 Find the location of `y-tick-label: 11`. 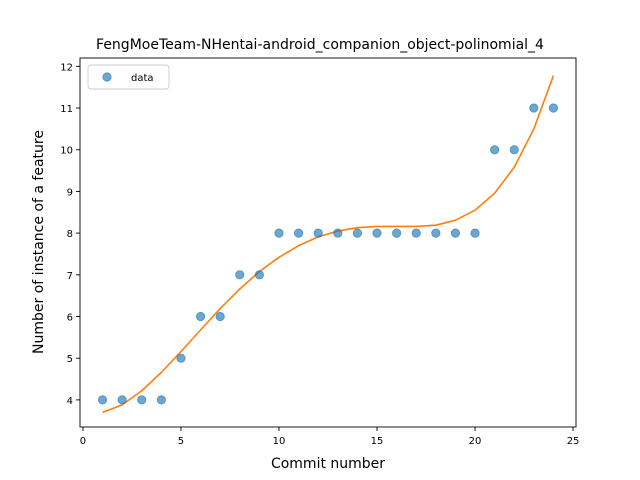

y-tick-label: 11 is located at coordinates (66, 109).